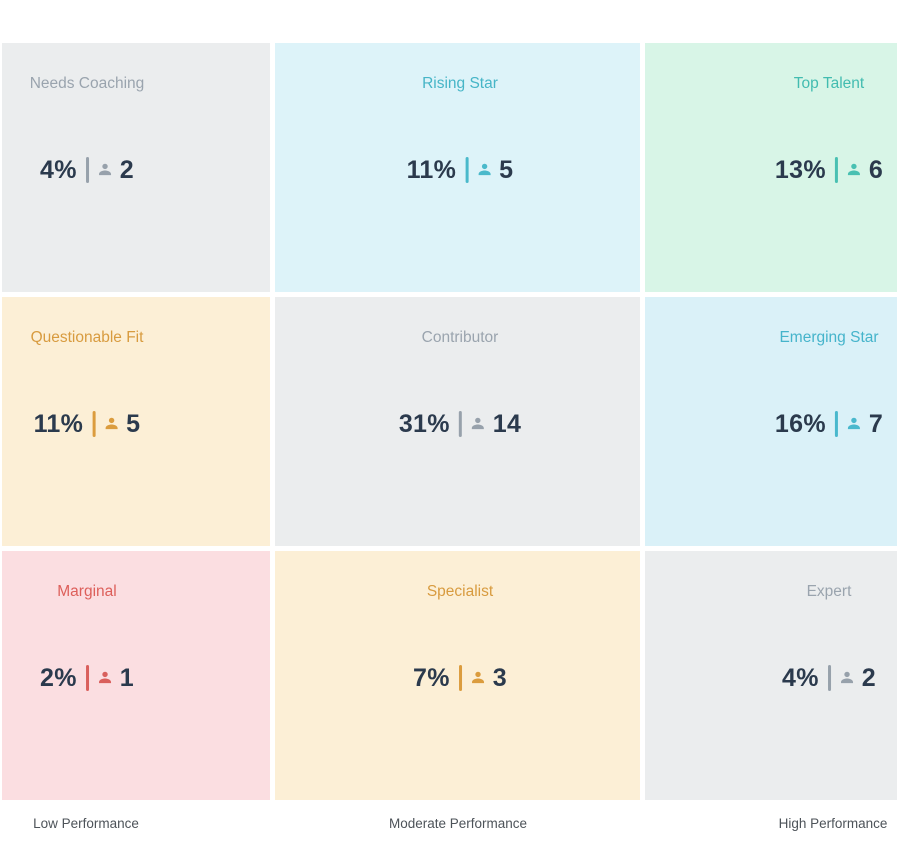  I want to click on cell-needs-coaching: Needs Coaching 4% 2, so click(136, 167).